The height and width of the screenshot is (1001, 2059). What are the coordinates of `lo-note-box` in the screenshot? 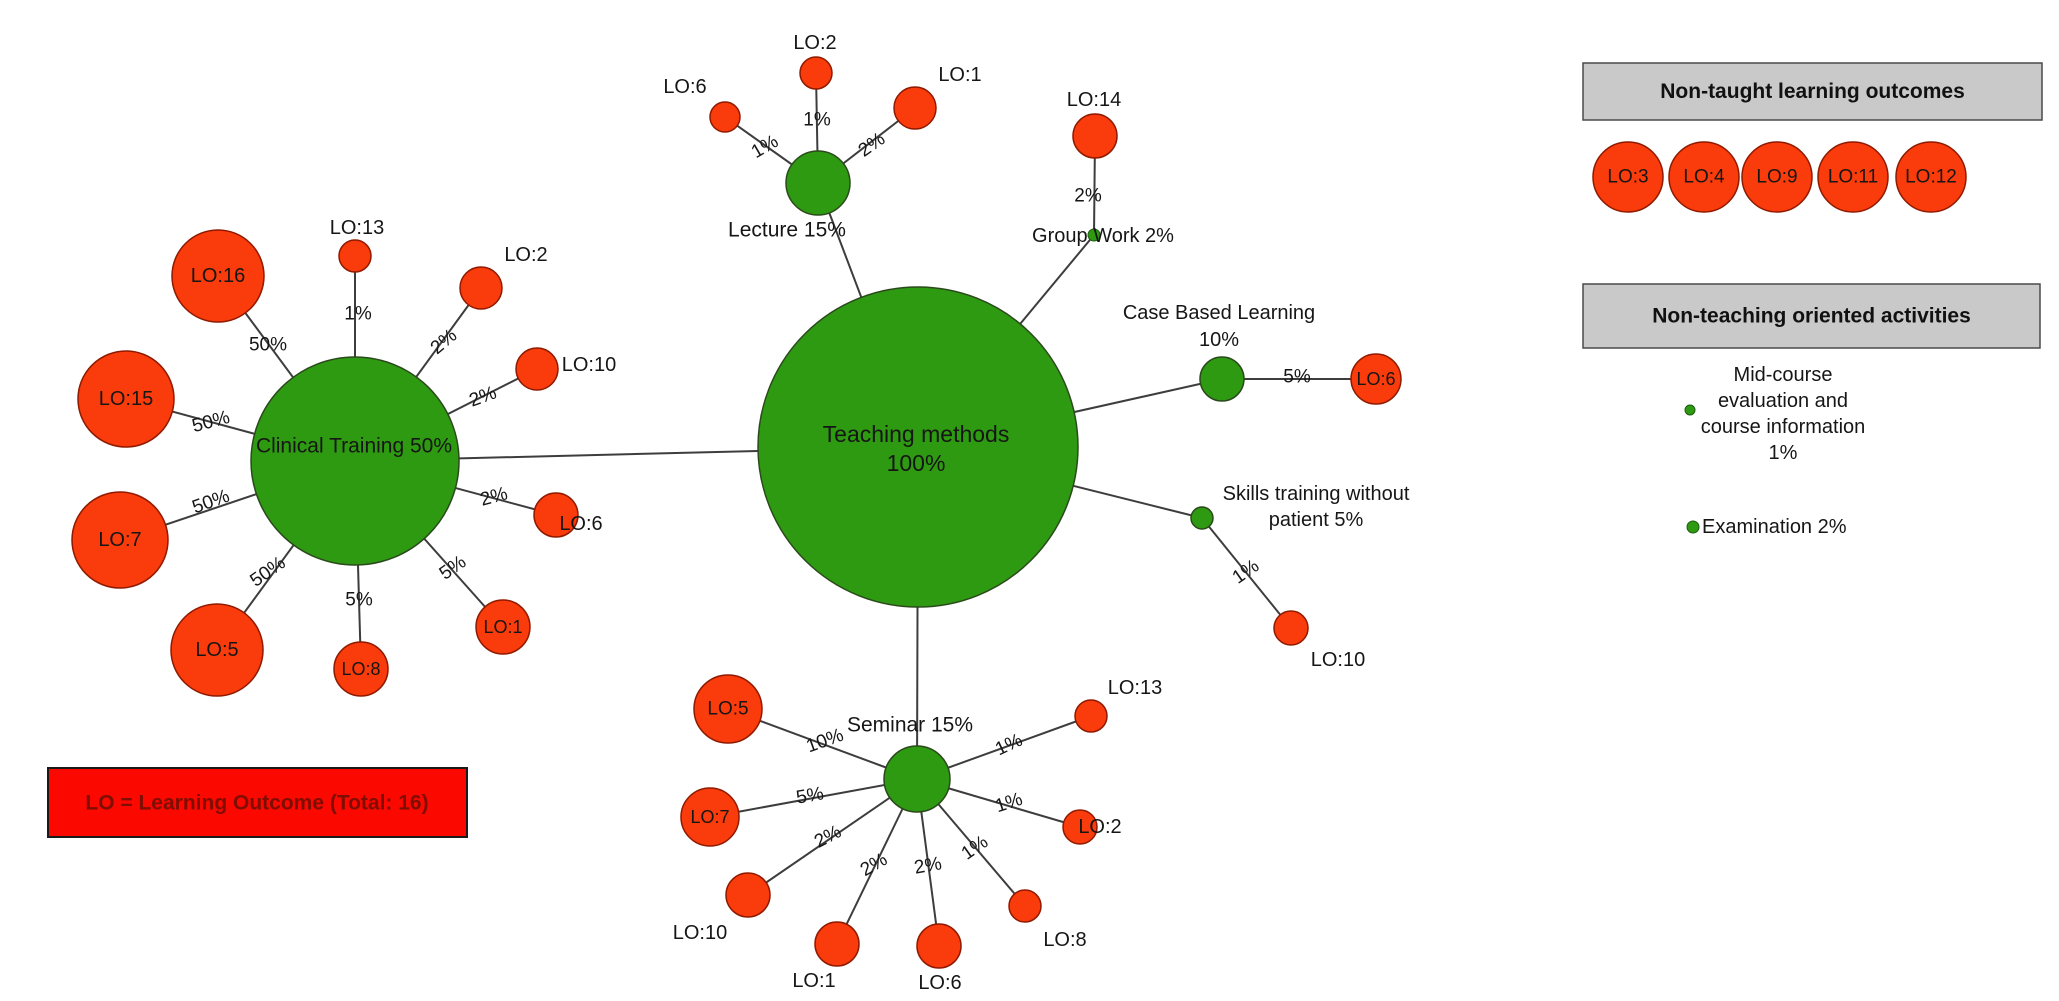 It's located at (257, 802).